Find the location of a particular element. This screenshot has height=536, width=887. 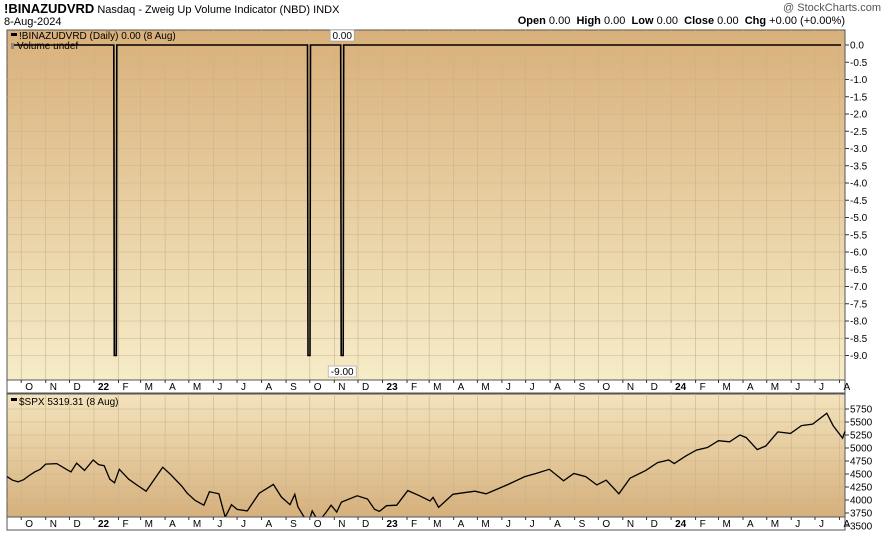

open-label: Open is located at coordinates (531, 21).